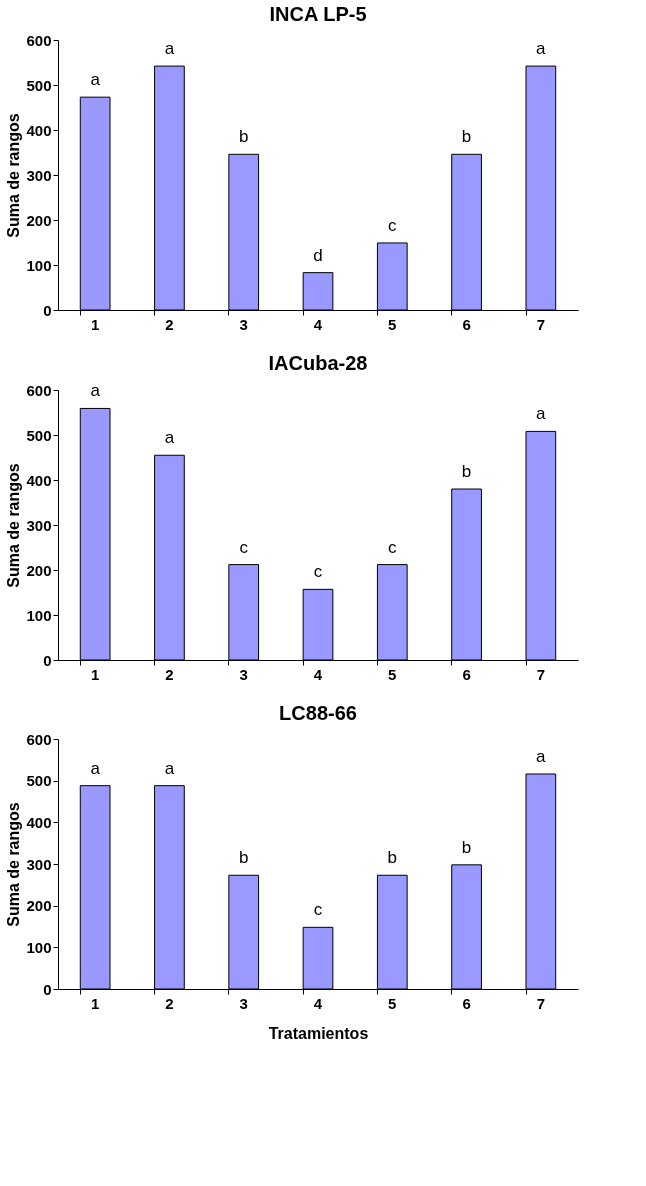  Describe the element at coordinates (318, 713) in the screenshot. I see `chart-title: LC88-66` at that location.